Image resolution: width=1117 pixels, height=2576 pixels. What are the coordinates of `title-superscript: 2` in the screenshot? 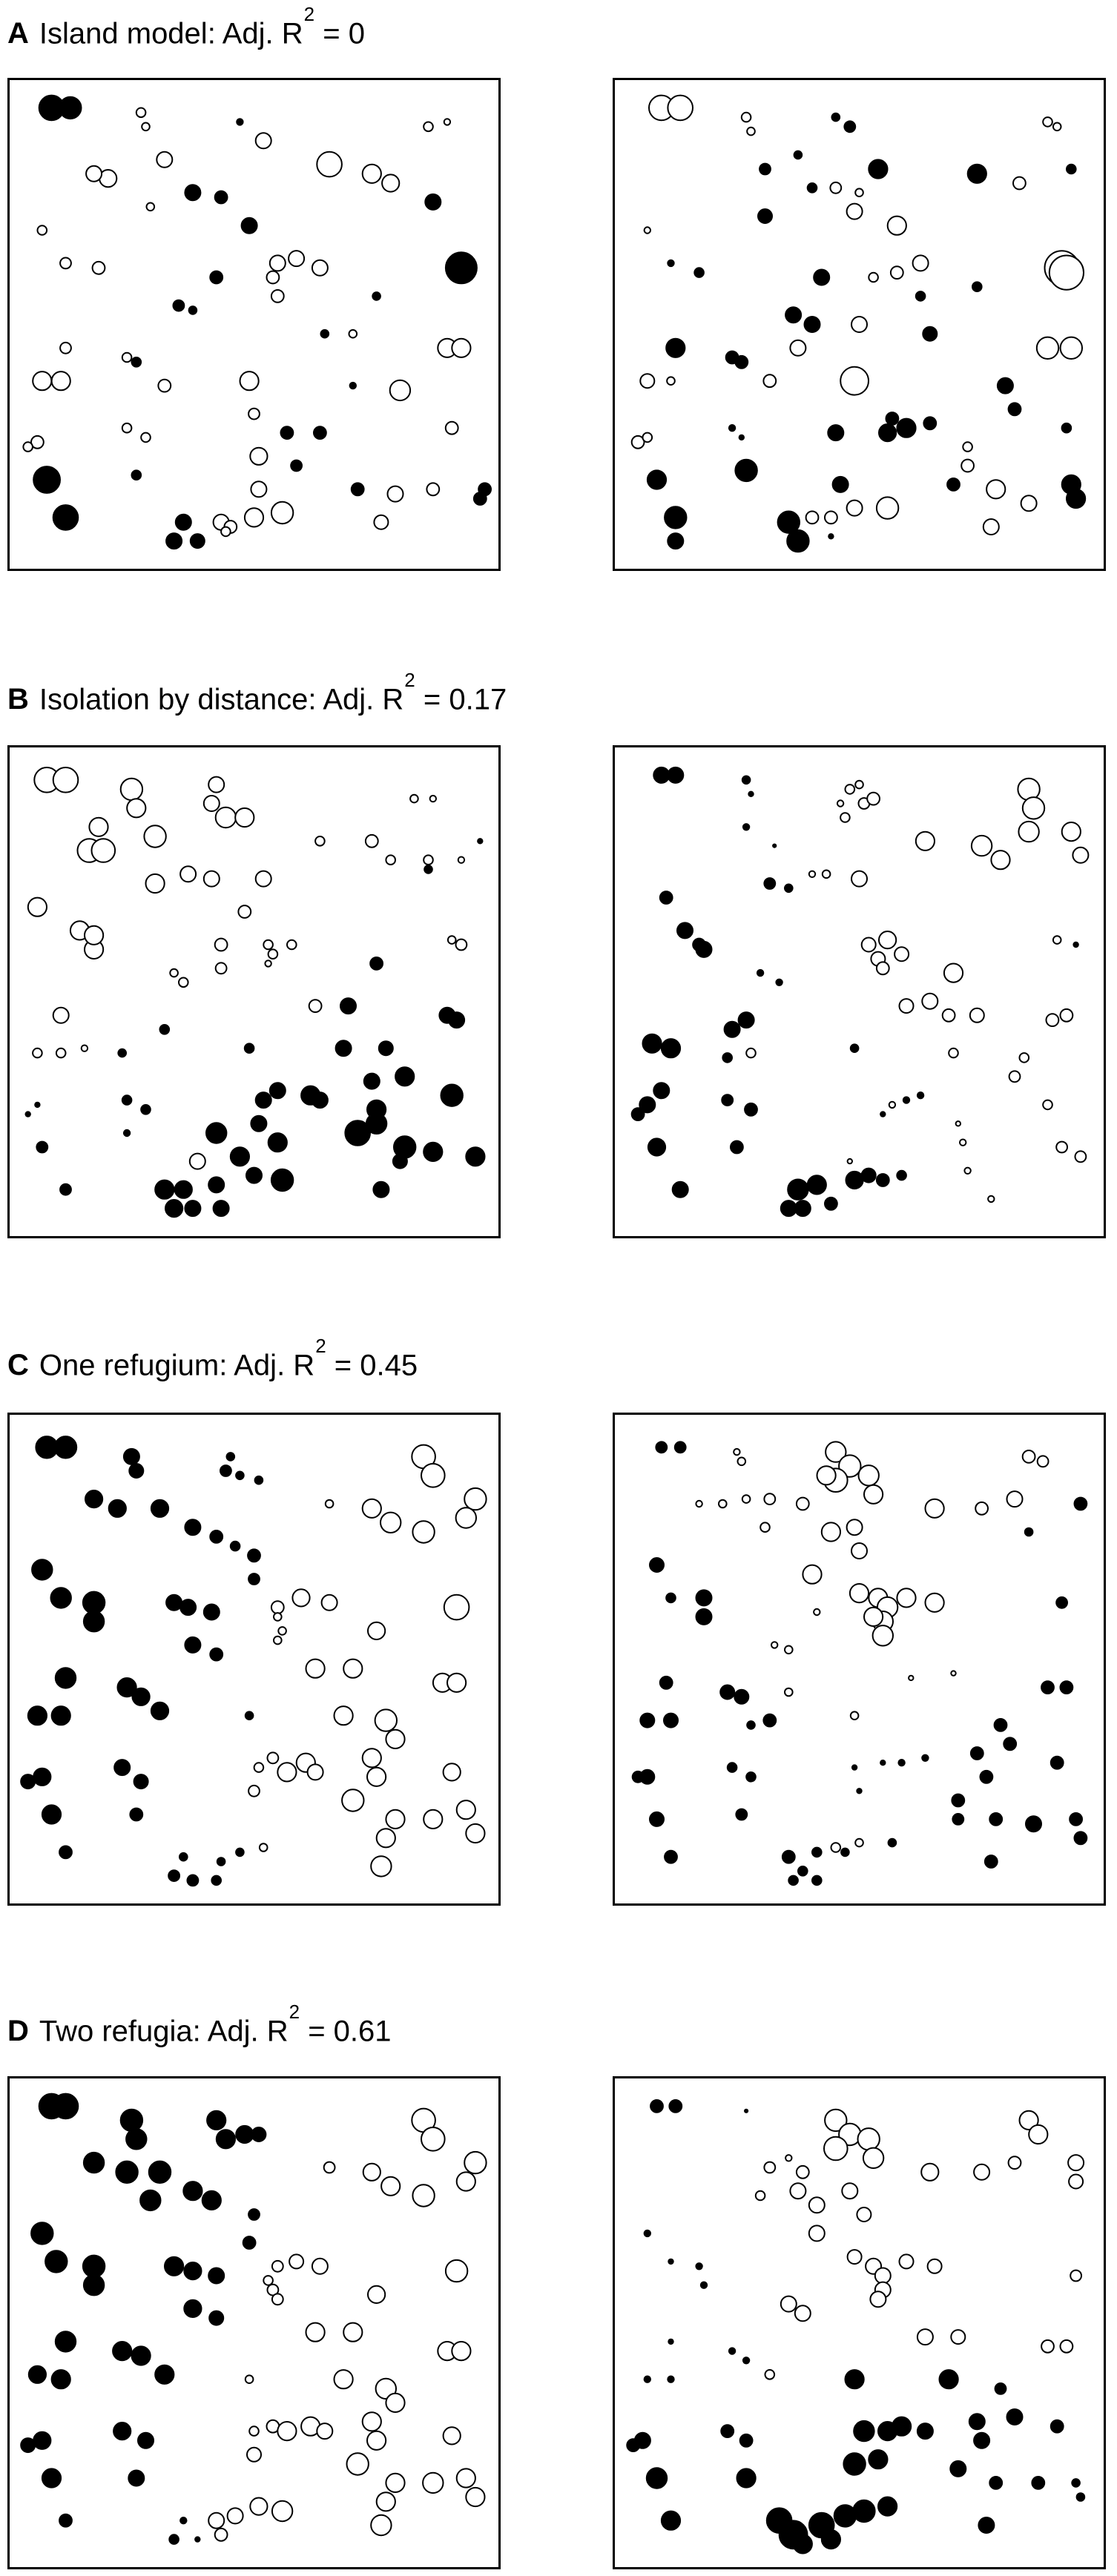 It's located at (320, 1346).